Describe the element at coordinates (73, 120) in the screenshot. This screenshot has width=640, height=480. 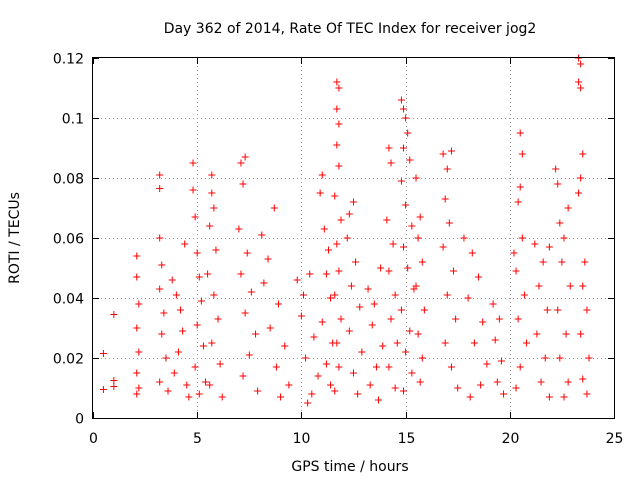
I see `y-tick-label: 0.1` at that location.